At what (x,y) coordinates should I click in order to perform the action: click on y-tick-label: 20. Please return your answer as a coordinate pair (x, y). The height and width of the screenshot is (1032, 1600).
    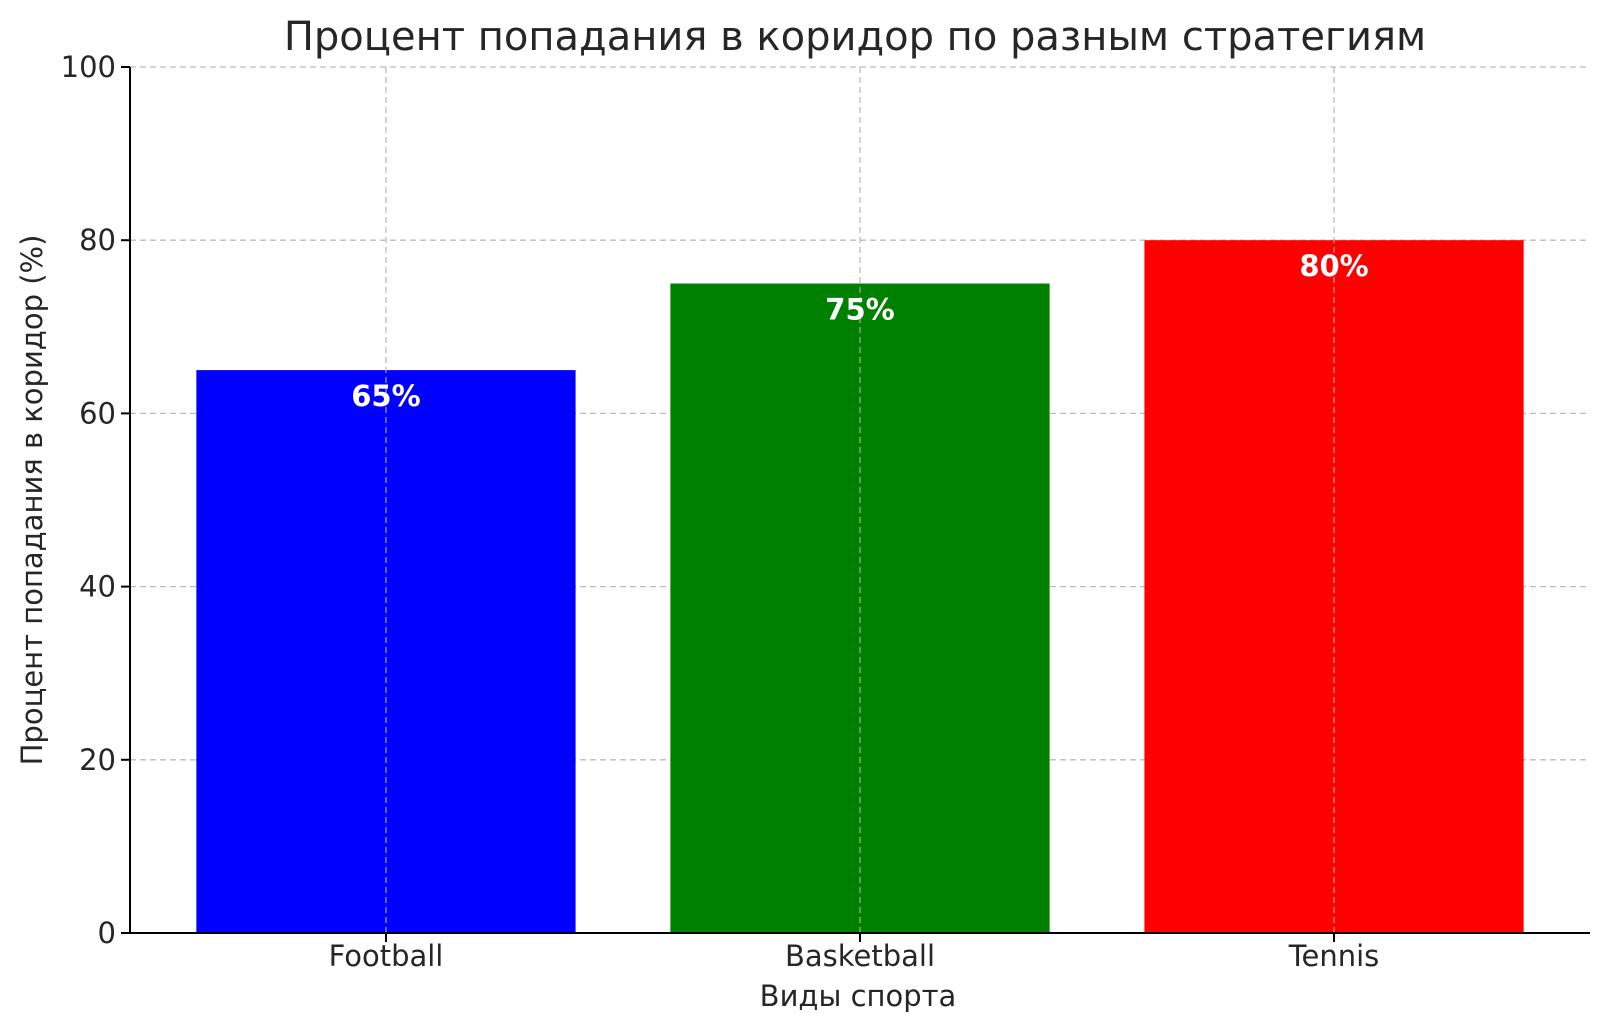
    Looking at the image, I should click on (97, 760).